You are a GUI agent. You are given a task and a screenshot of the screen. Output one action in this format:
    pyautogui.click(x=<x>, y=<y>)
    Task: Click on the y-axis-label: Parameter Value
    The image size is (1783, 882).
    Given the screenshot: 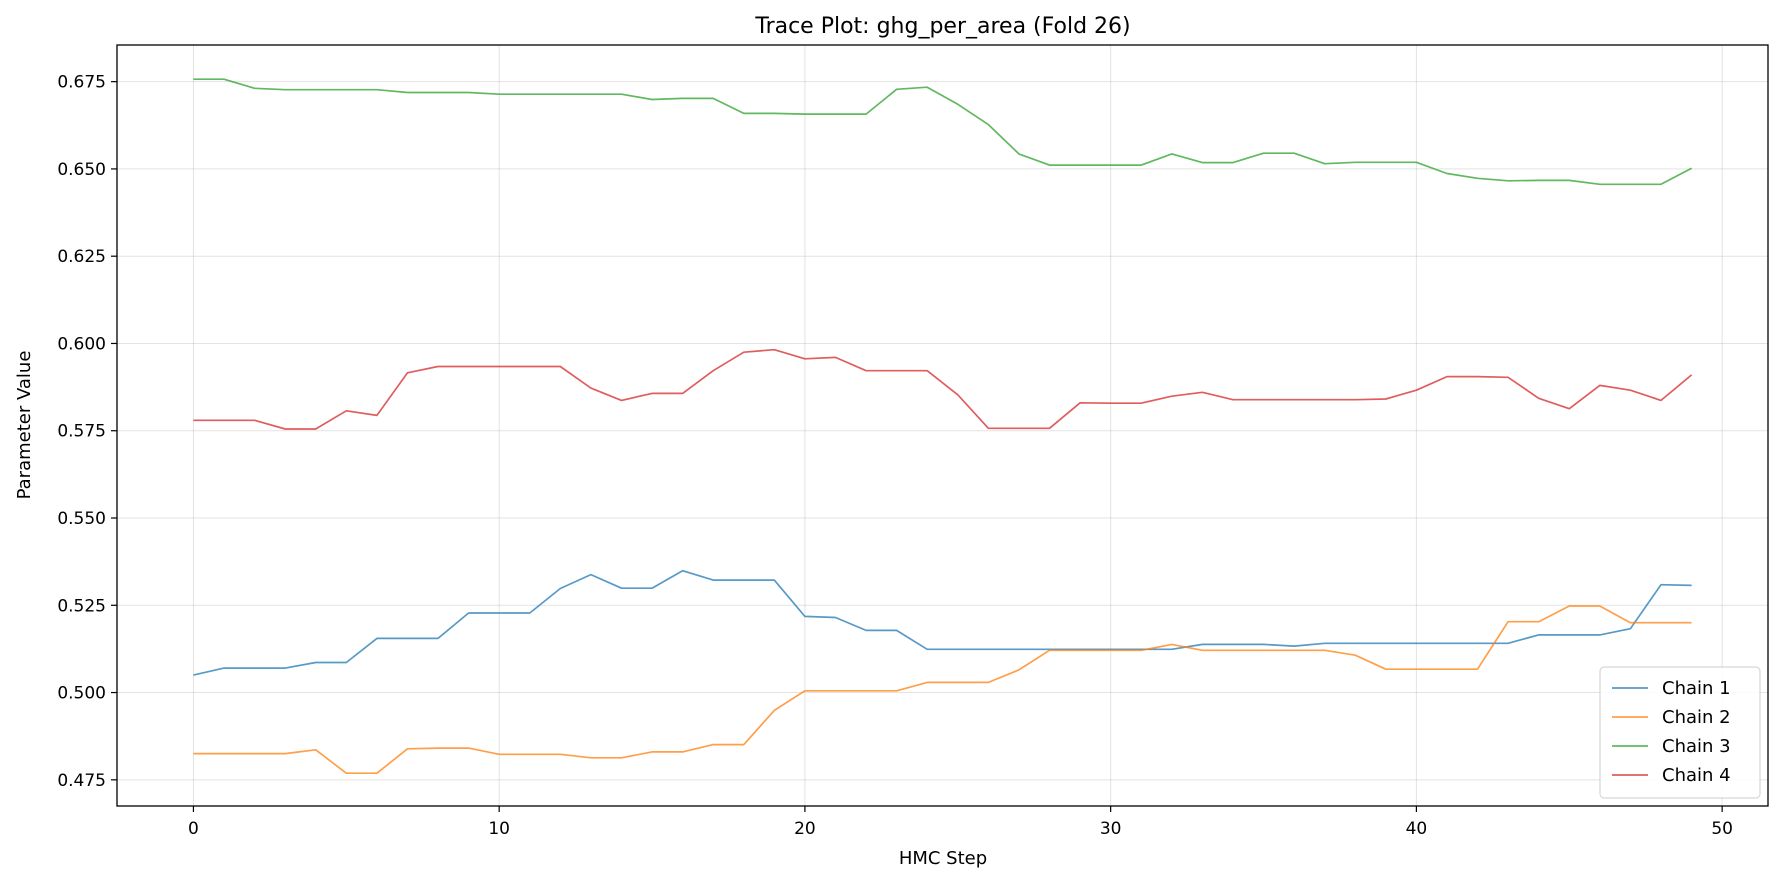 What is the action you would take?
    pyautogui.click(x=24, y=425)
    